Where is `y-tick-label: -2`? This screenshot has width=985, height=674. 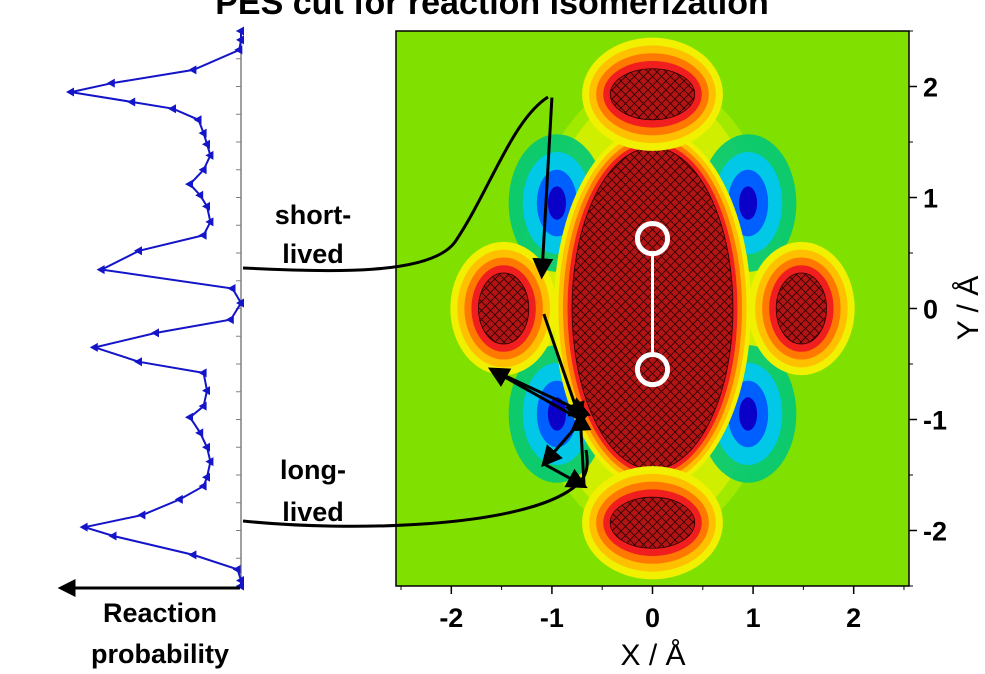
y-tick-label: -2 is located at coordinates (935, 532).